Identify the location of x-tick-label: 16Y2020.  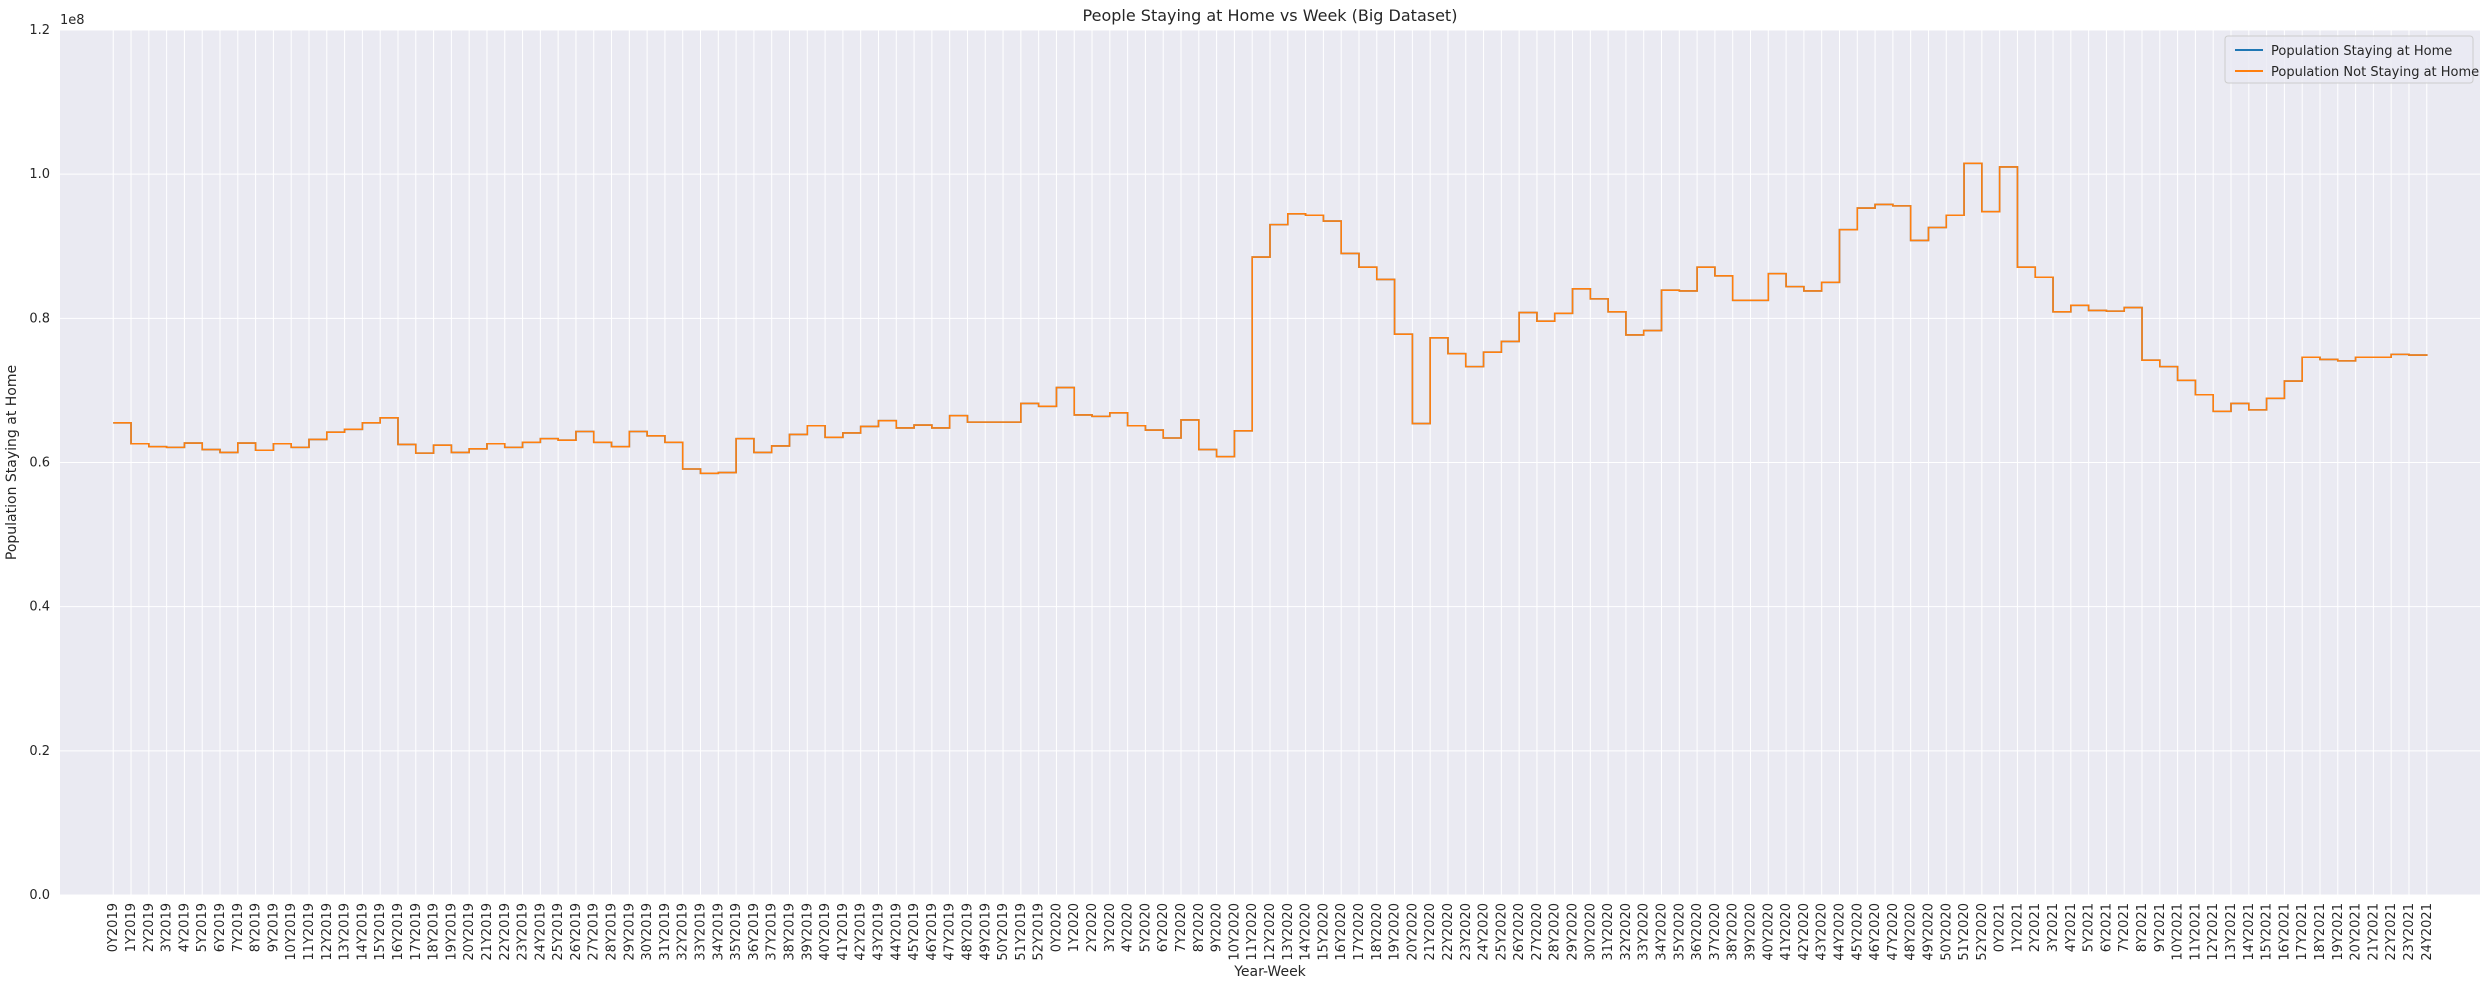
(1341, 932).